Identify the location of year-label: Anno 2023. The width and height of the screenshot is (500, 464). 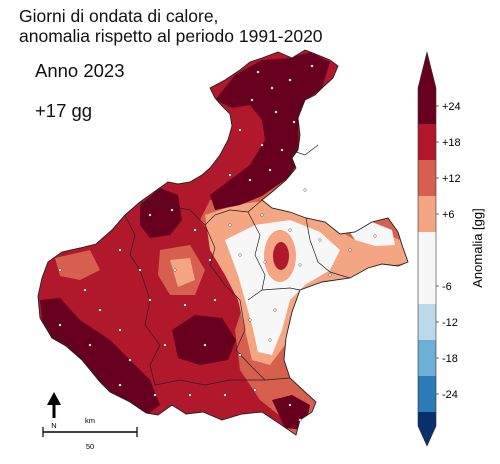
(80, 70).